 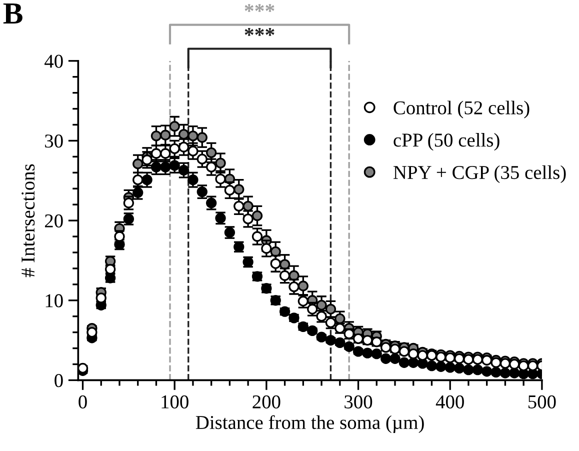 I want to click on x-axis-title: Distance from the soma (µm), so click(x=310, y=424).